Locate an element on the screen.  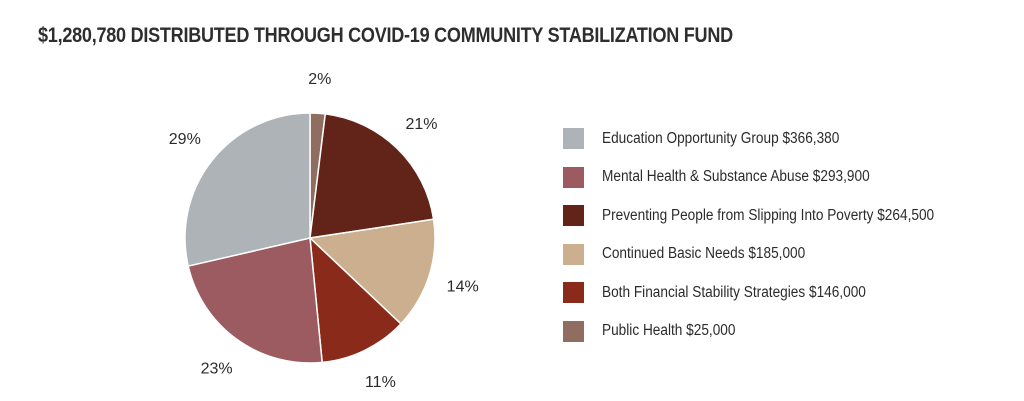
legend-label: Continued Basic Needs $185,000 is located at coordinates (704, 254).